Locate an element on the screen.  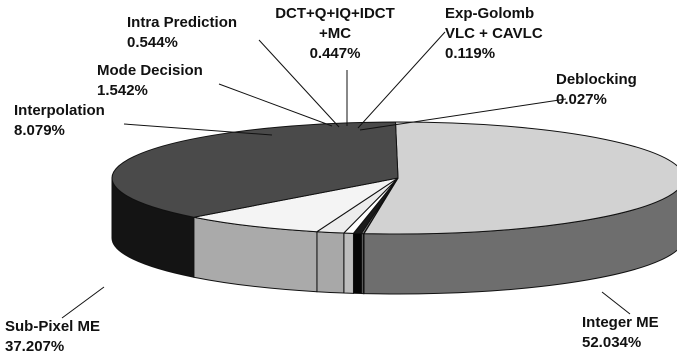
leader-mode-decision is located at coordinates (275, 105).